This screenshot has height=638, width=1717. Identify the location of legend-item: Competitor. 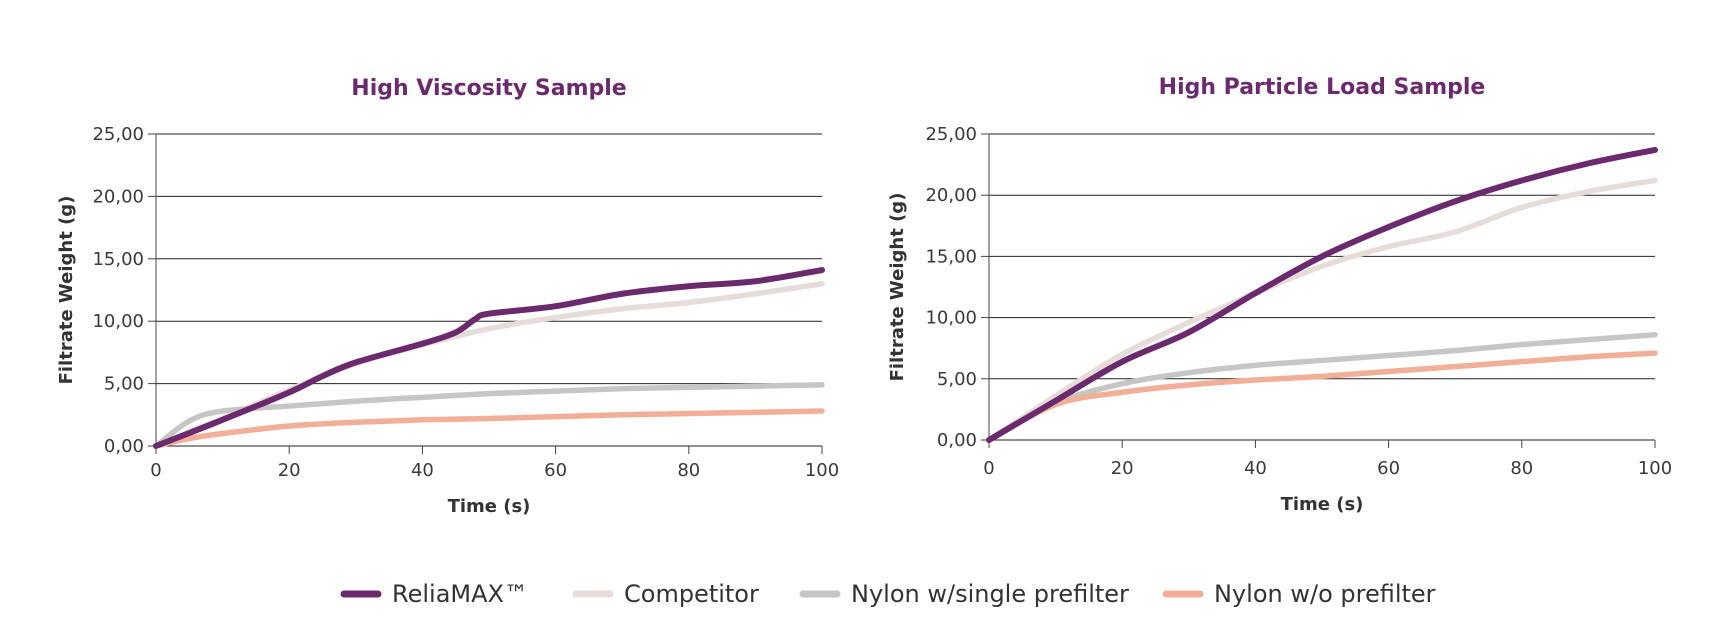
(665, 594).